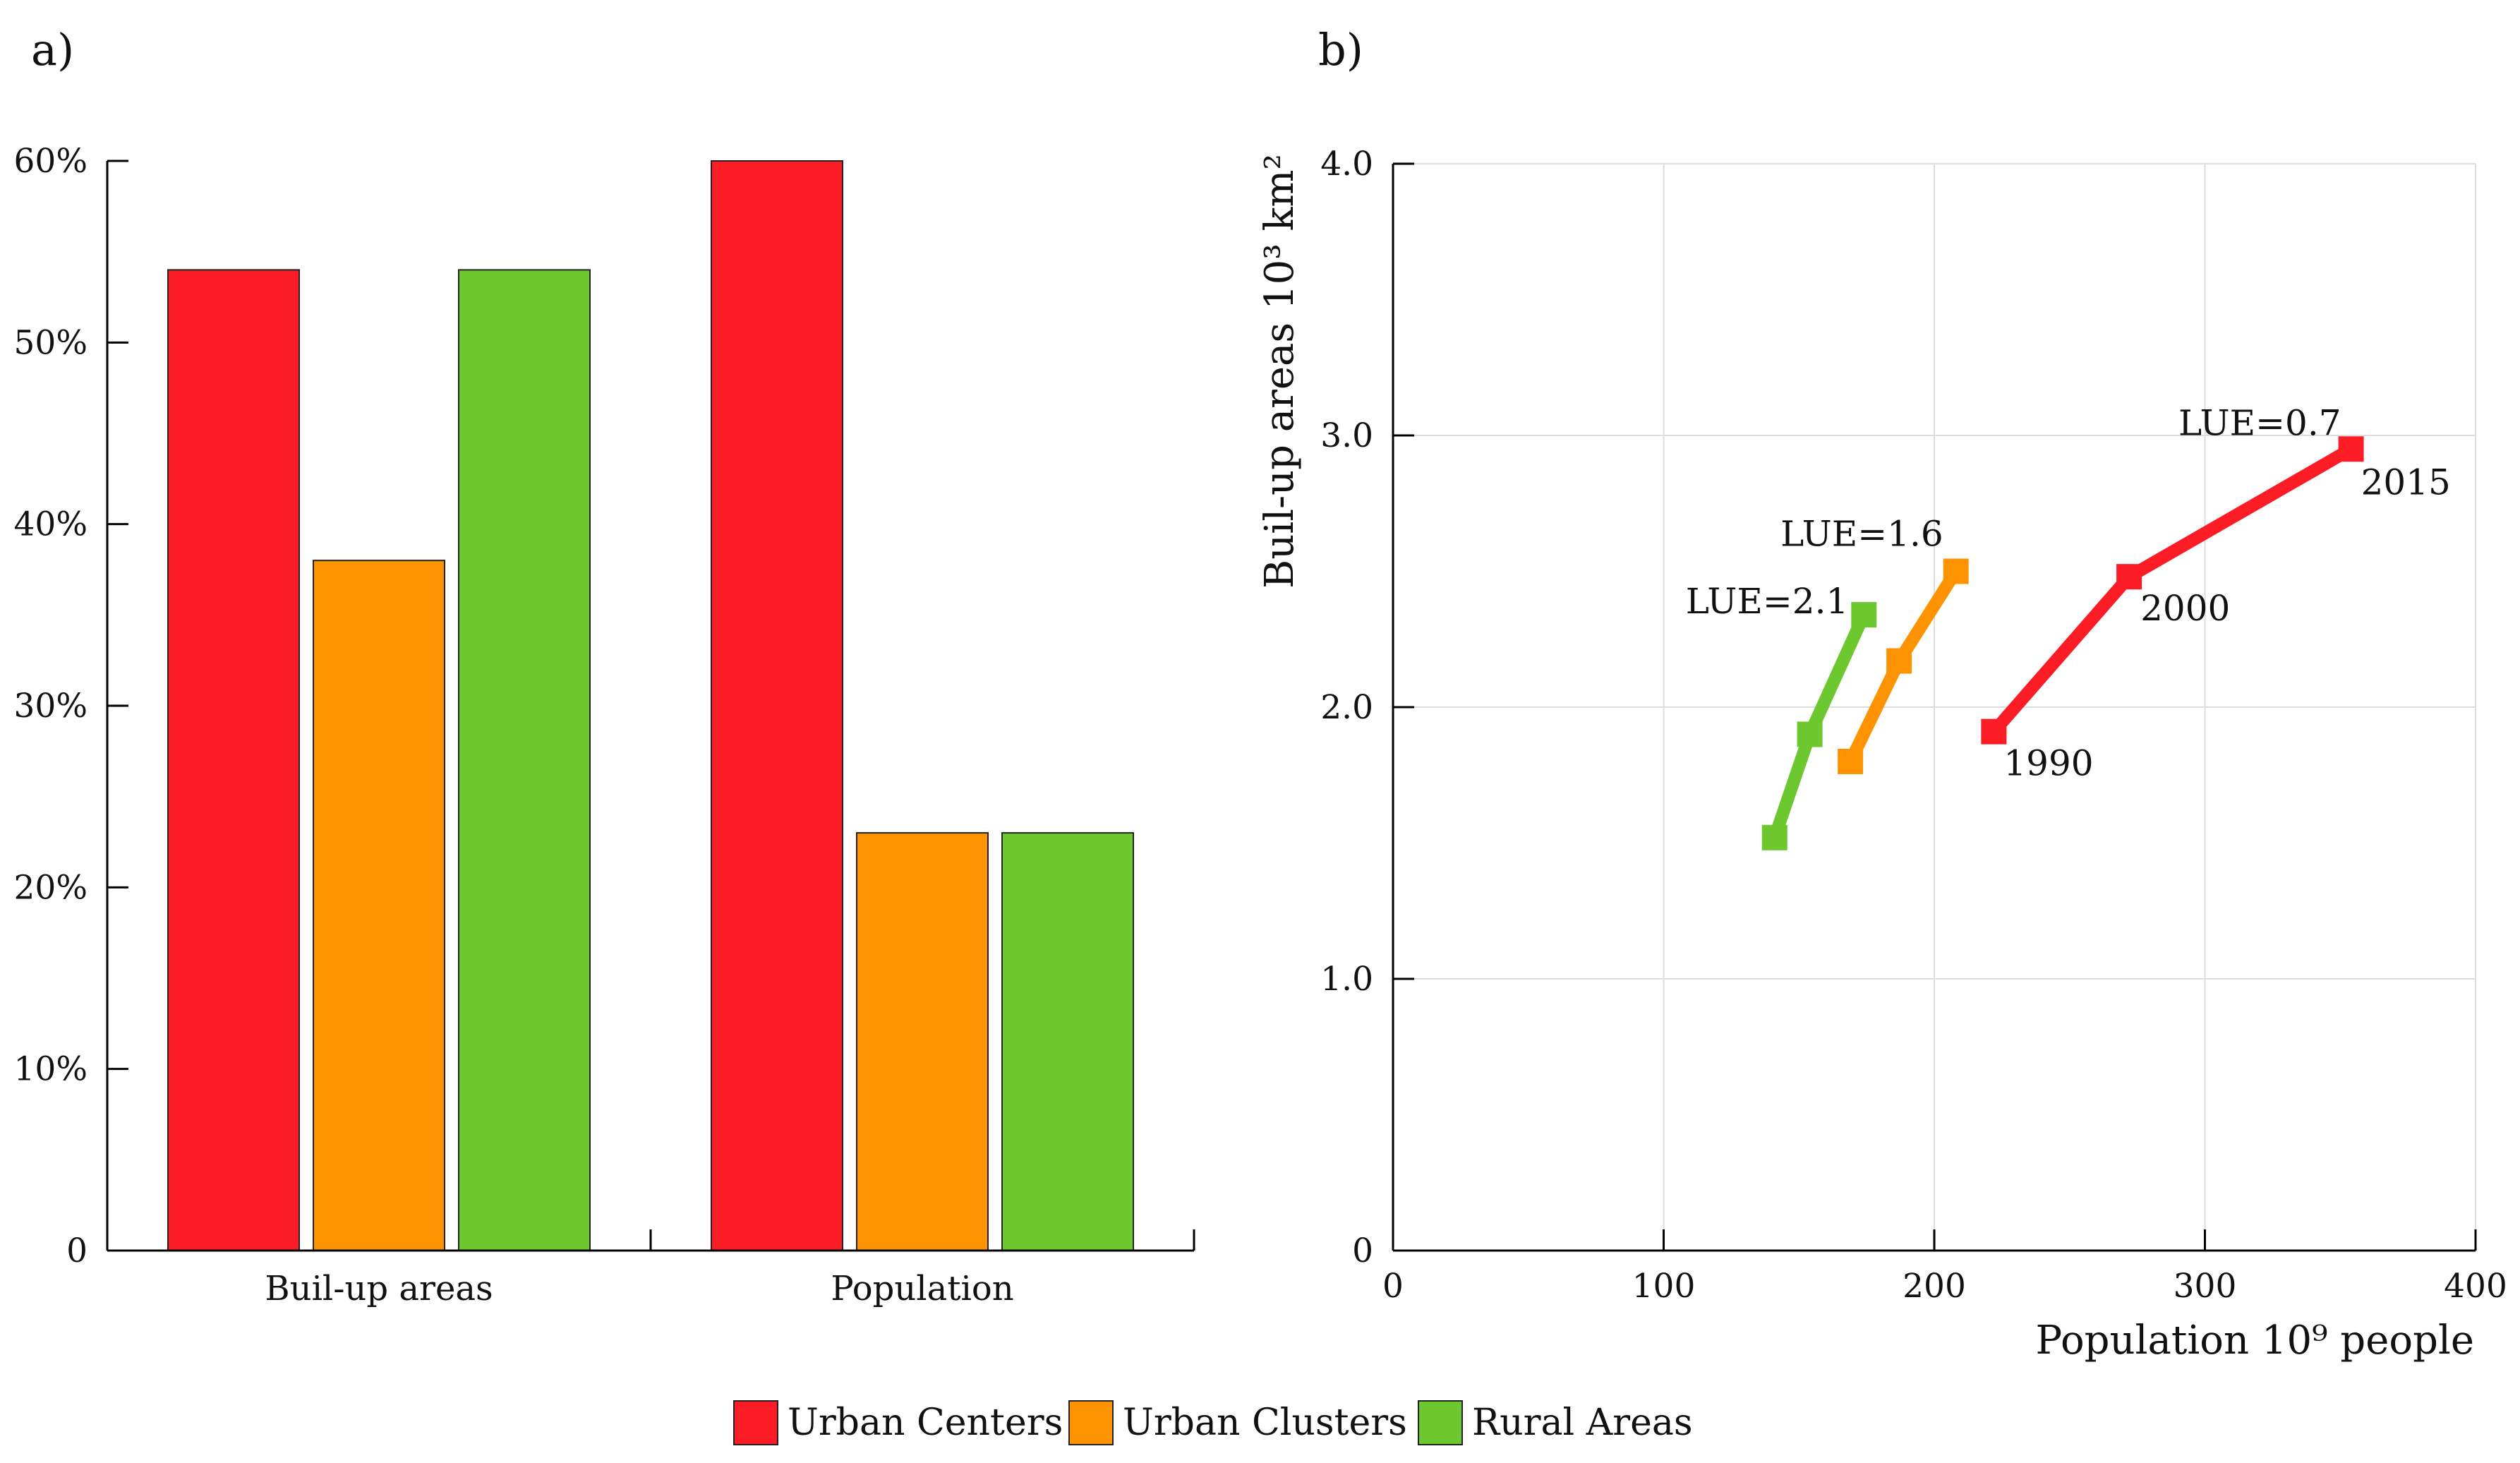 The image size is (2520, 1463). I want to click on panel-a-label: a), so click(53, 50).